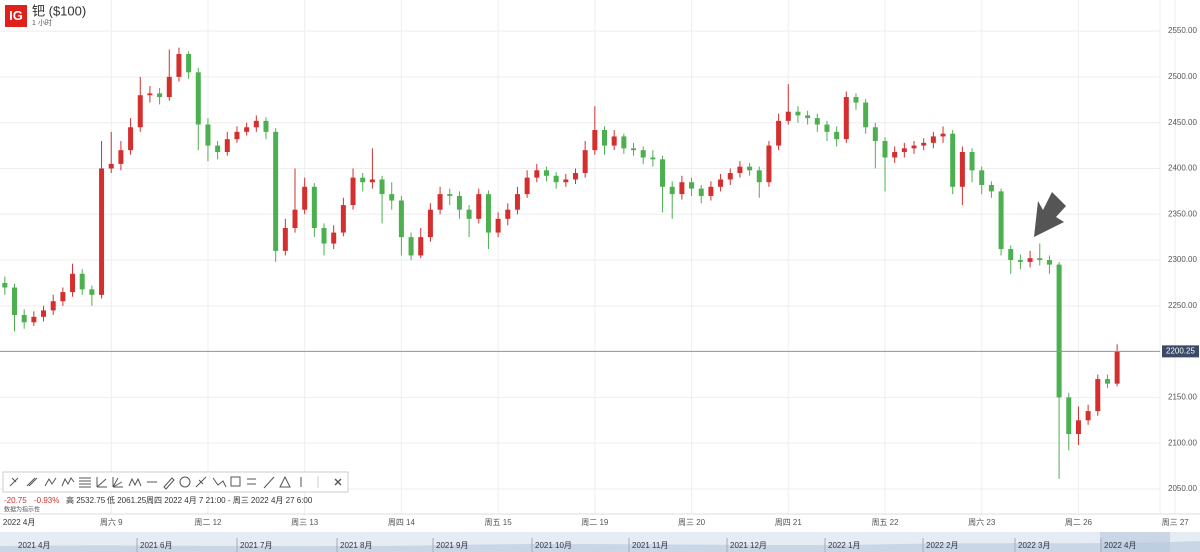 This screenshot has width=1200, height=552. What do you see at coordinates (111, 522) in the screenshot?
I see `x-tick-label: 周六 9` at bounding box center [111, 522].